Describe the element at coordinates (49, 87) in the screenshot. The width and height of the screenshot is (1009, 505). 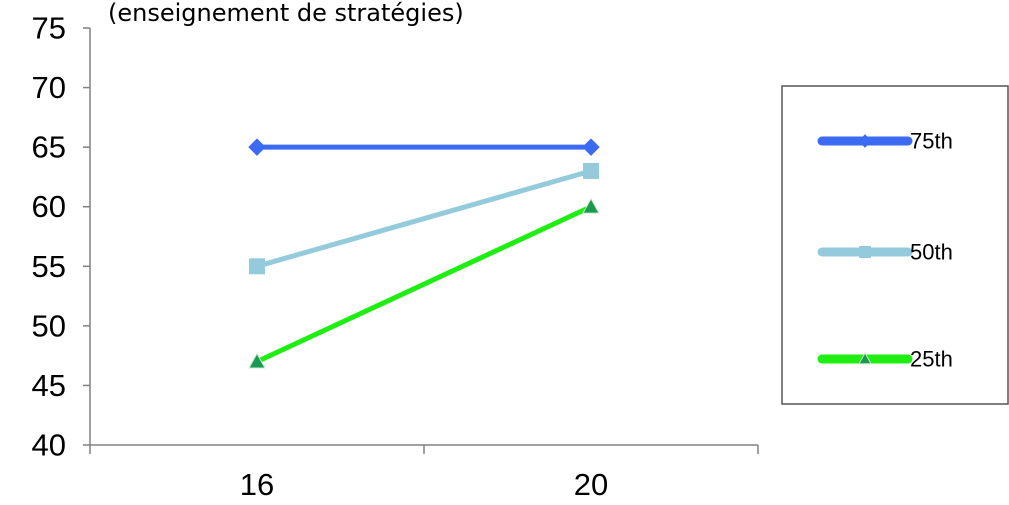
I see `y-tick-label: 70` at that location.